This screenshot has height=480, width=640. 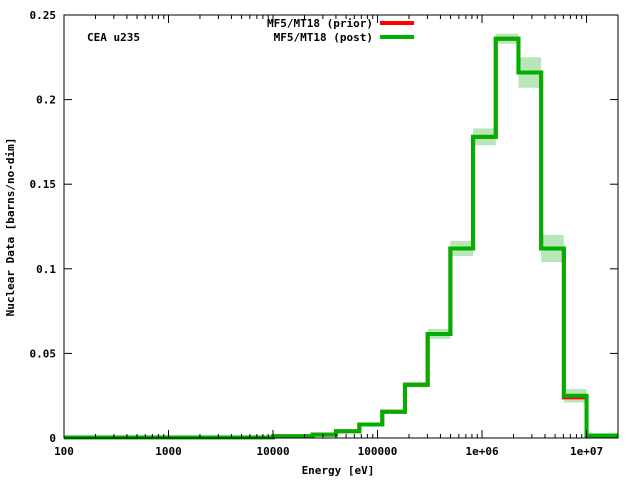 What do you see at coordinates (43, 15) in the screenshot?
I see `y-tick-label: 0.25` at bounding box center [43, 15].